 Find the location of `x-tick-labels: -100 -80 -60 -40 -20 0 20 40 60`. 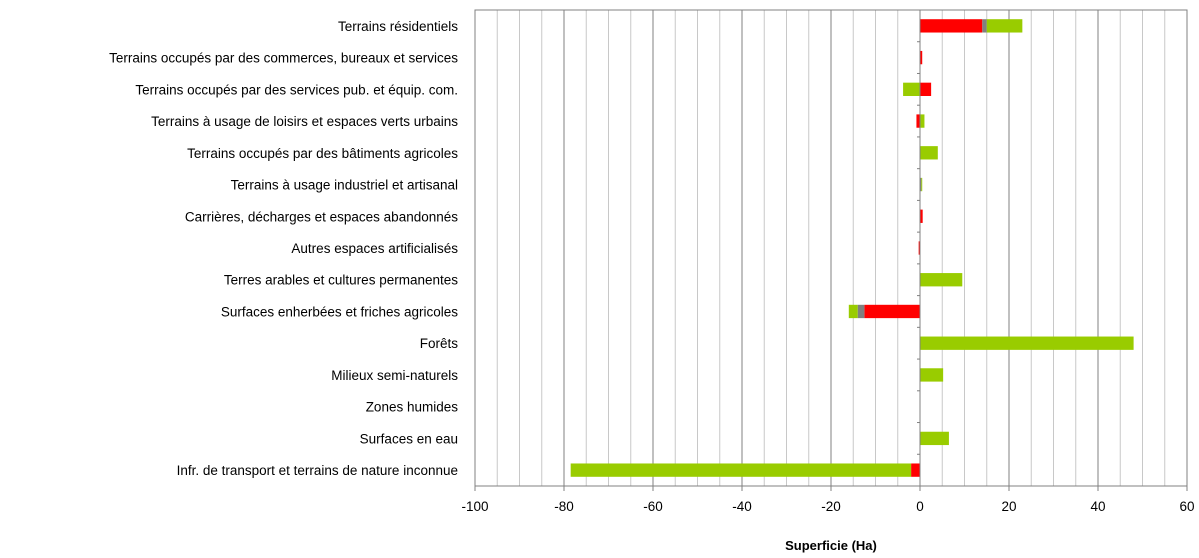

x-tick-labels: -100 -80 -60 -40 -20 0 20 40 60 is located at coordinates (827, 506).